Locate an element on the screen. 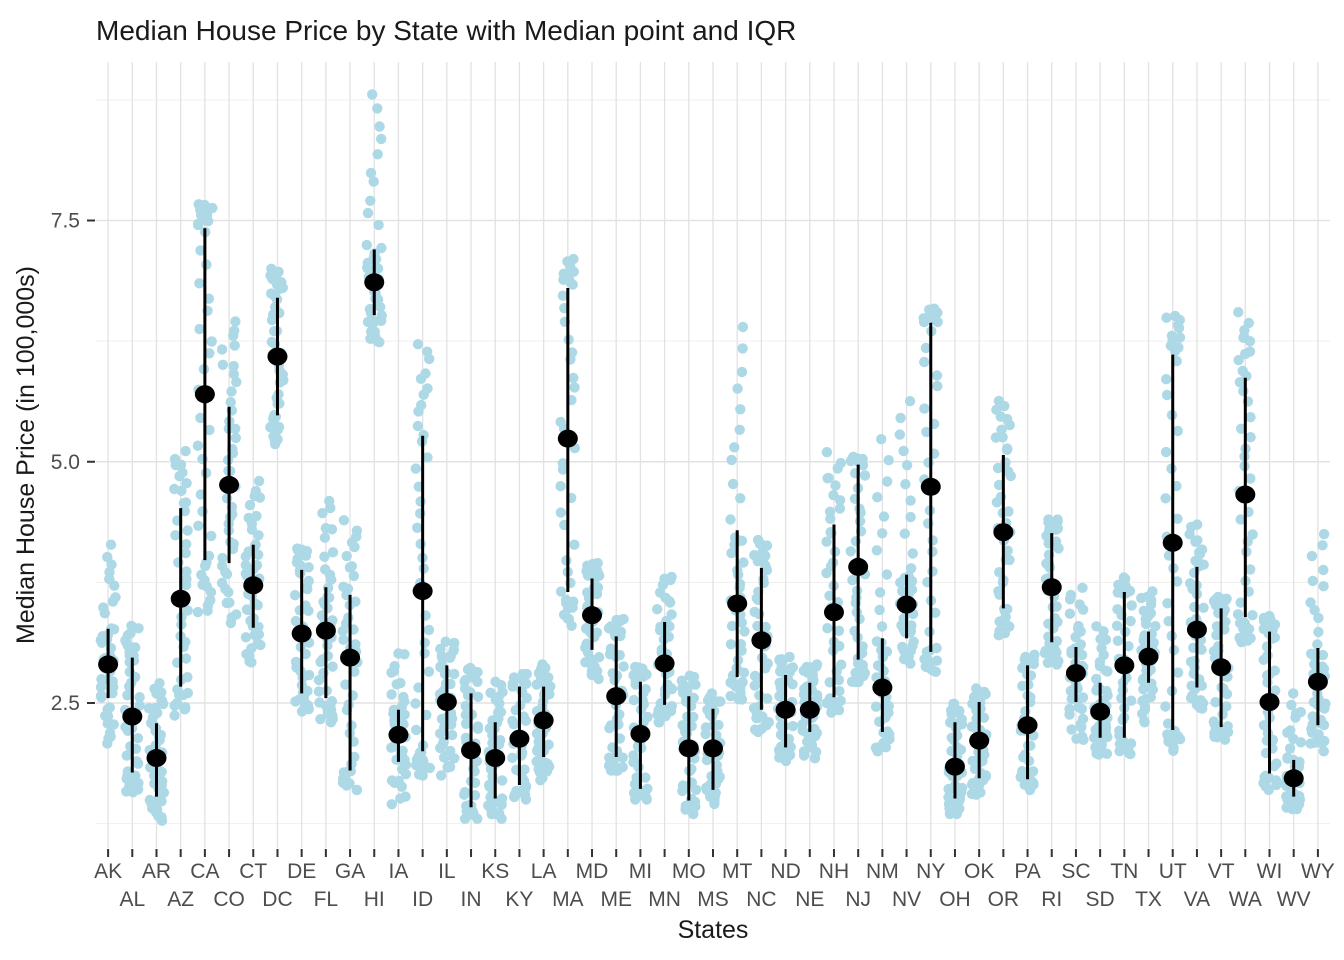 The width and height of the screenshot is (1344, 960). median-point-MS is located at coordinates (713, 748).